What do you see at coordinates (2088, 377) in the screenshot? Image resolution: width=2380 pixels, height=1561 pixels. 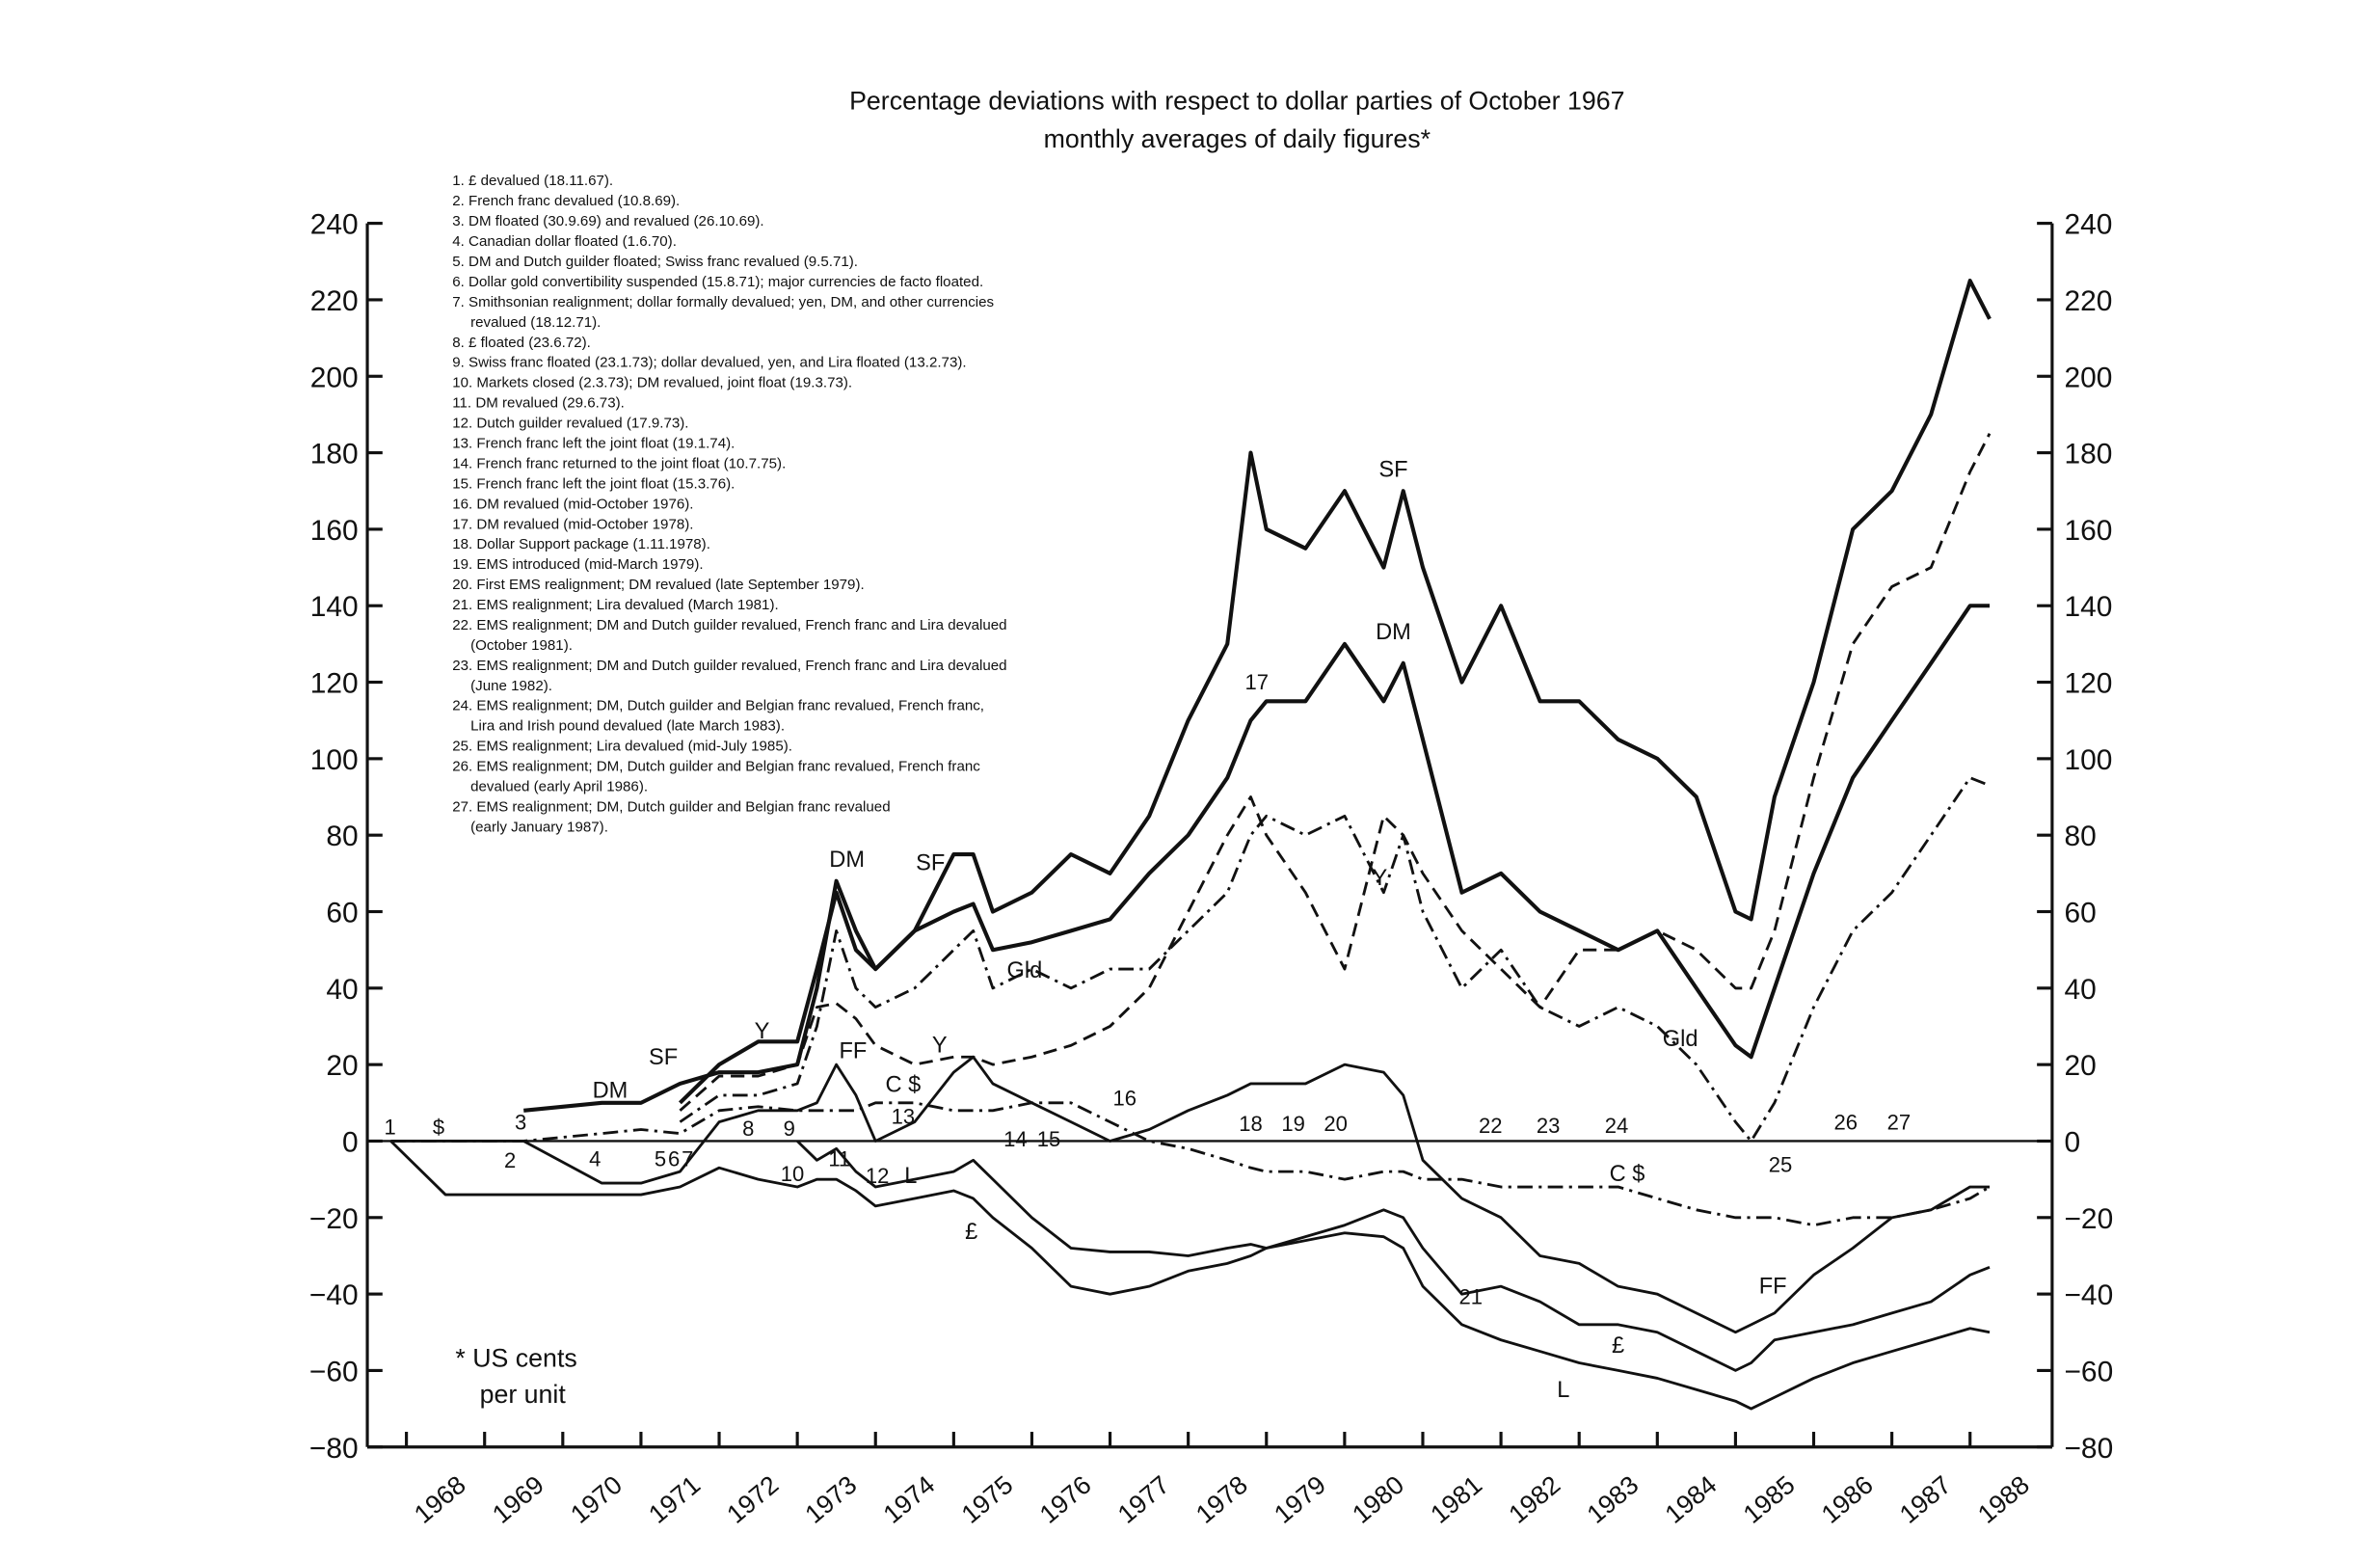 I see `y-tick-label-right: 200` at bounding box center [2088, 377].